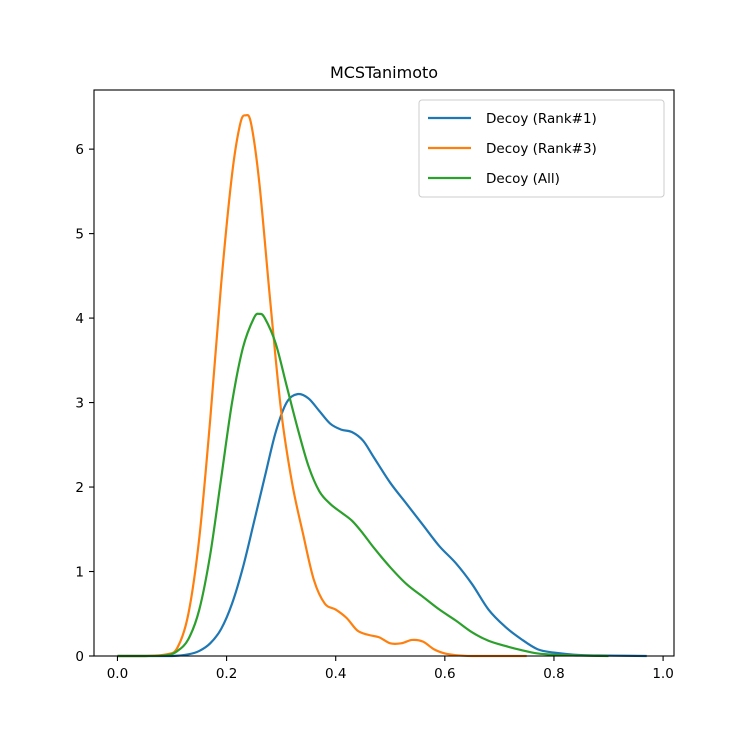 This screenshot has height=750, width=750. What do you see at coordinates (541, 119) in the screenshot?
I see `legend-label: Decoy (Rank#1)` at bounding box center [541, 119].